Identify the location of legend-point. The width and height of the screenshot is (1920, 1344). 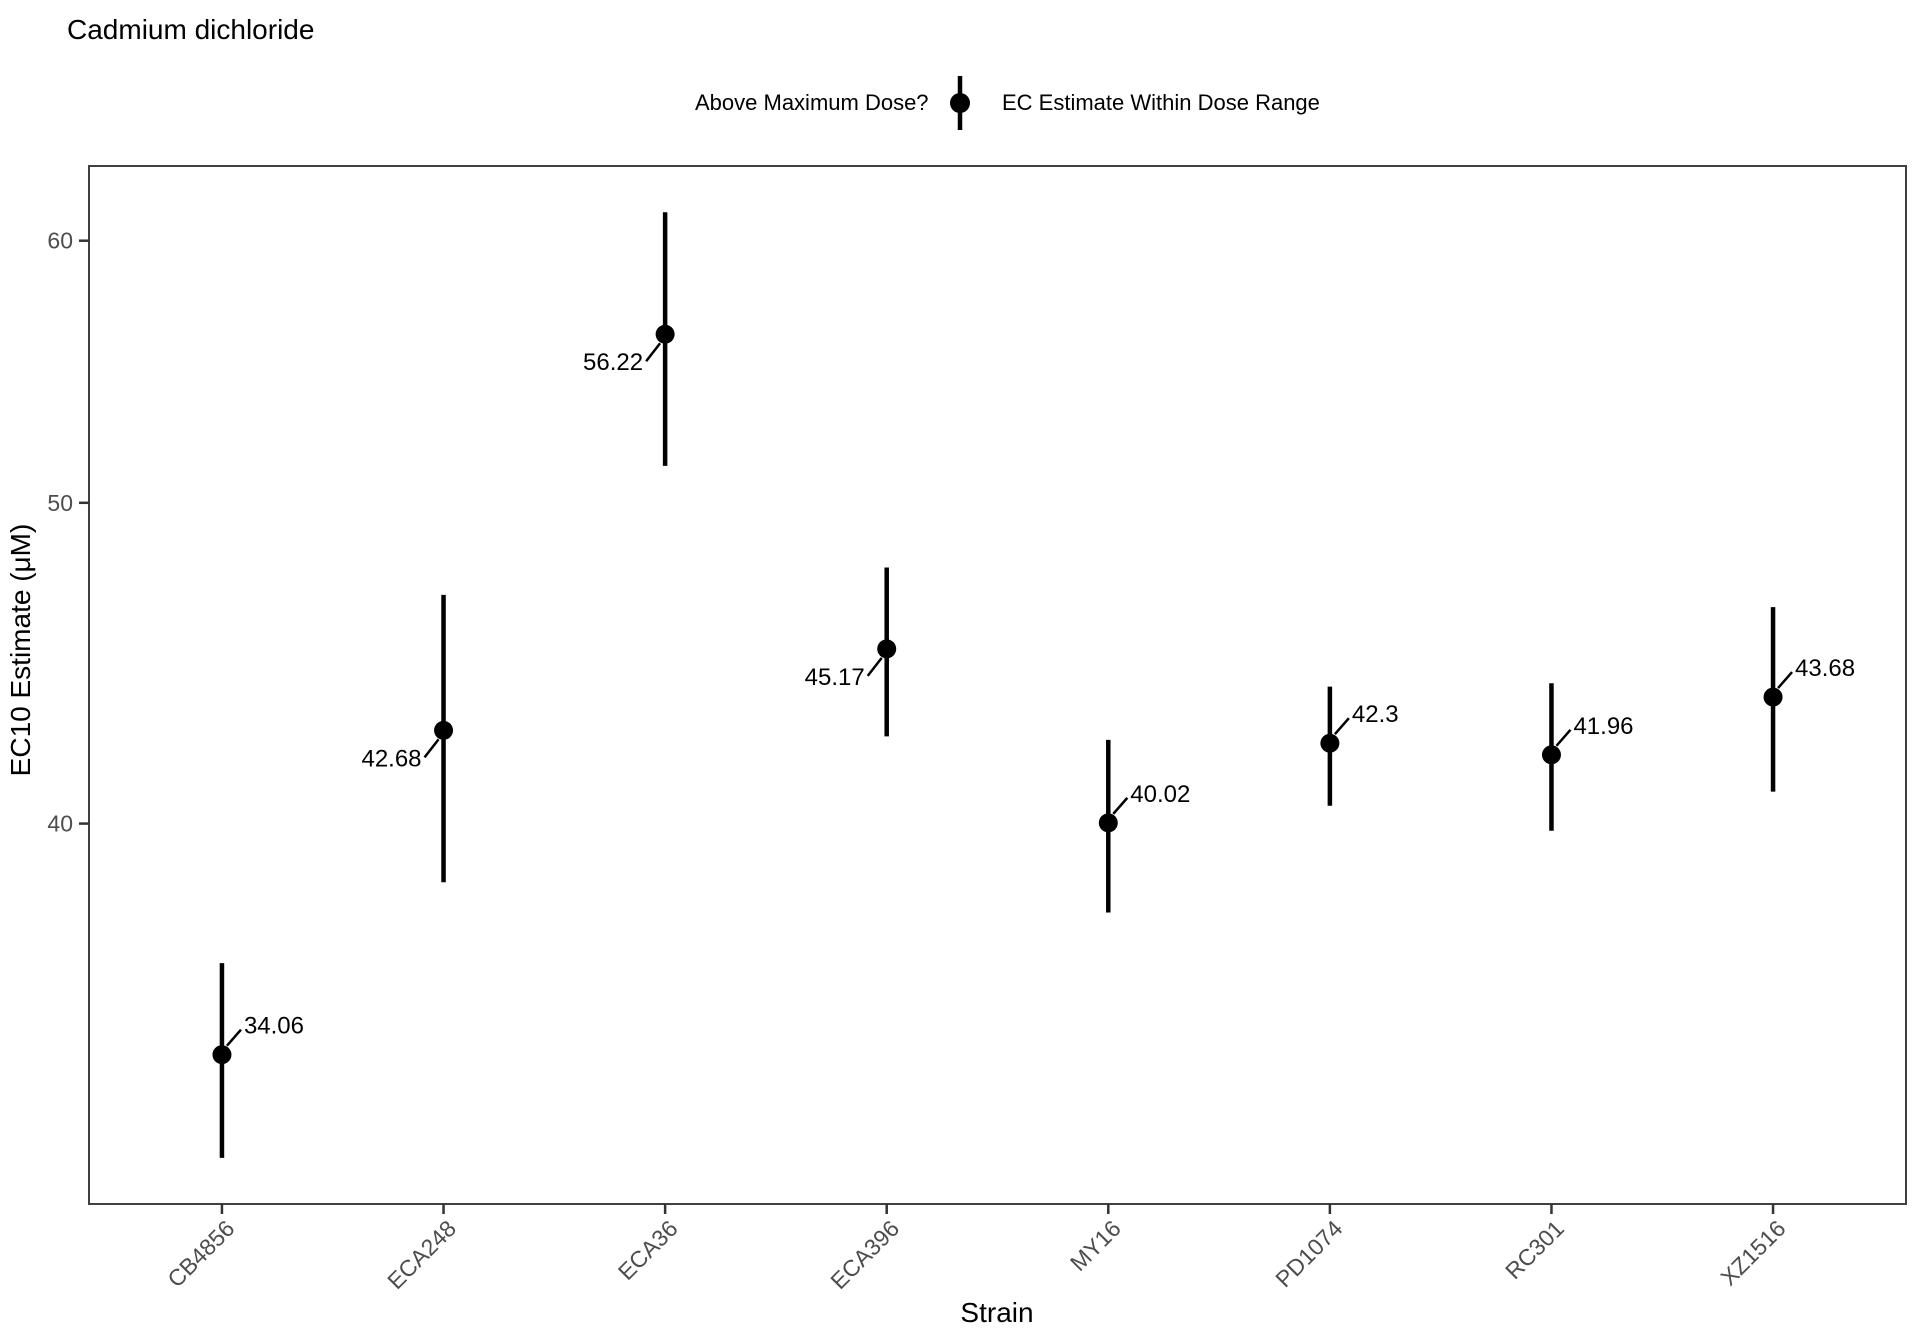
(960, 103).